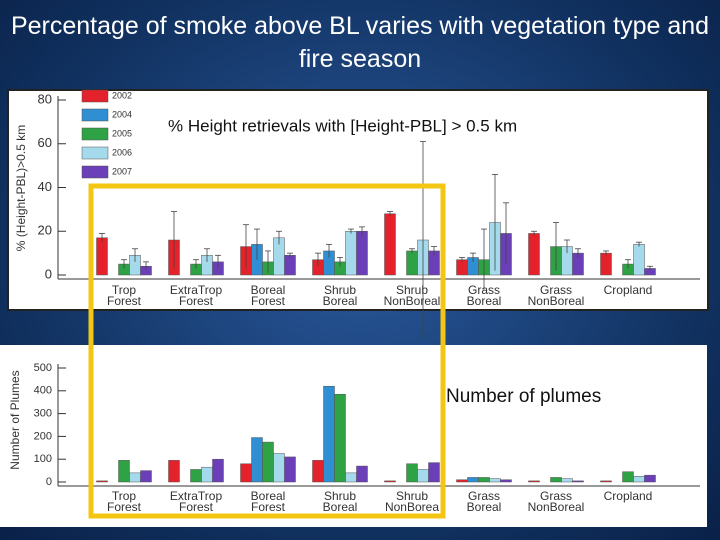 The height and width of the screenshot is (540, 720). What do you see at coordinates (122, 171) in the screenshot?
I see `legend-label: 2007` at bounding box center [122, 171].